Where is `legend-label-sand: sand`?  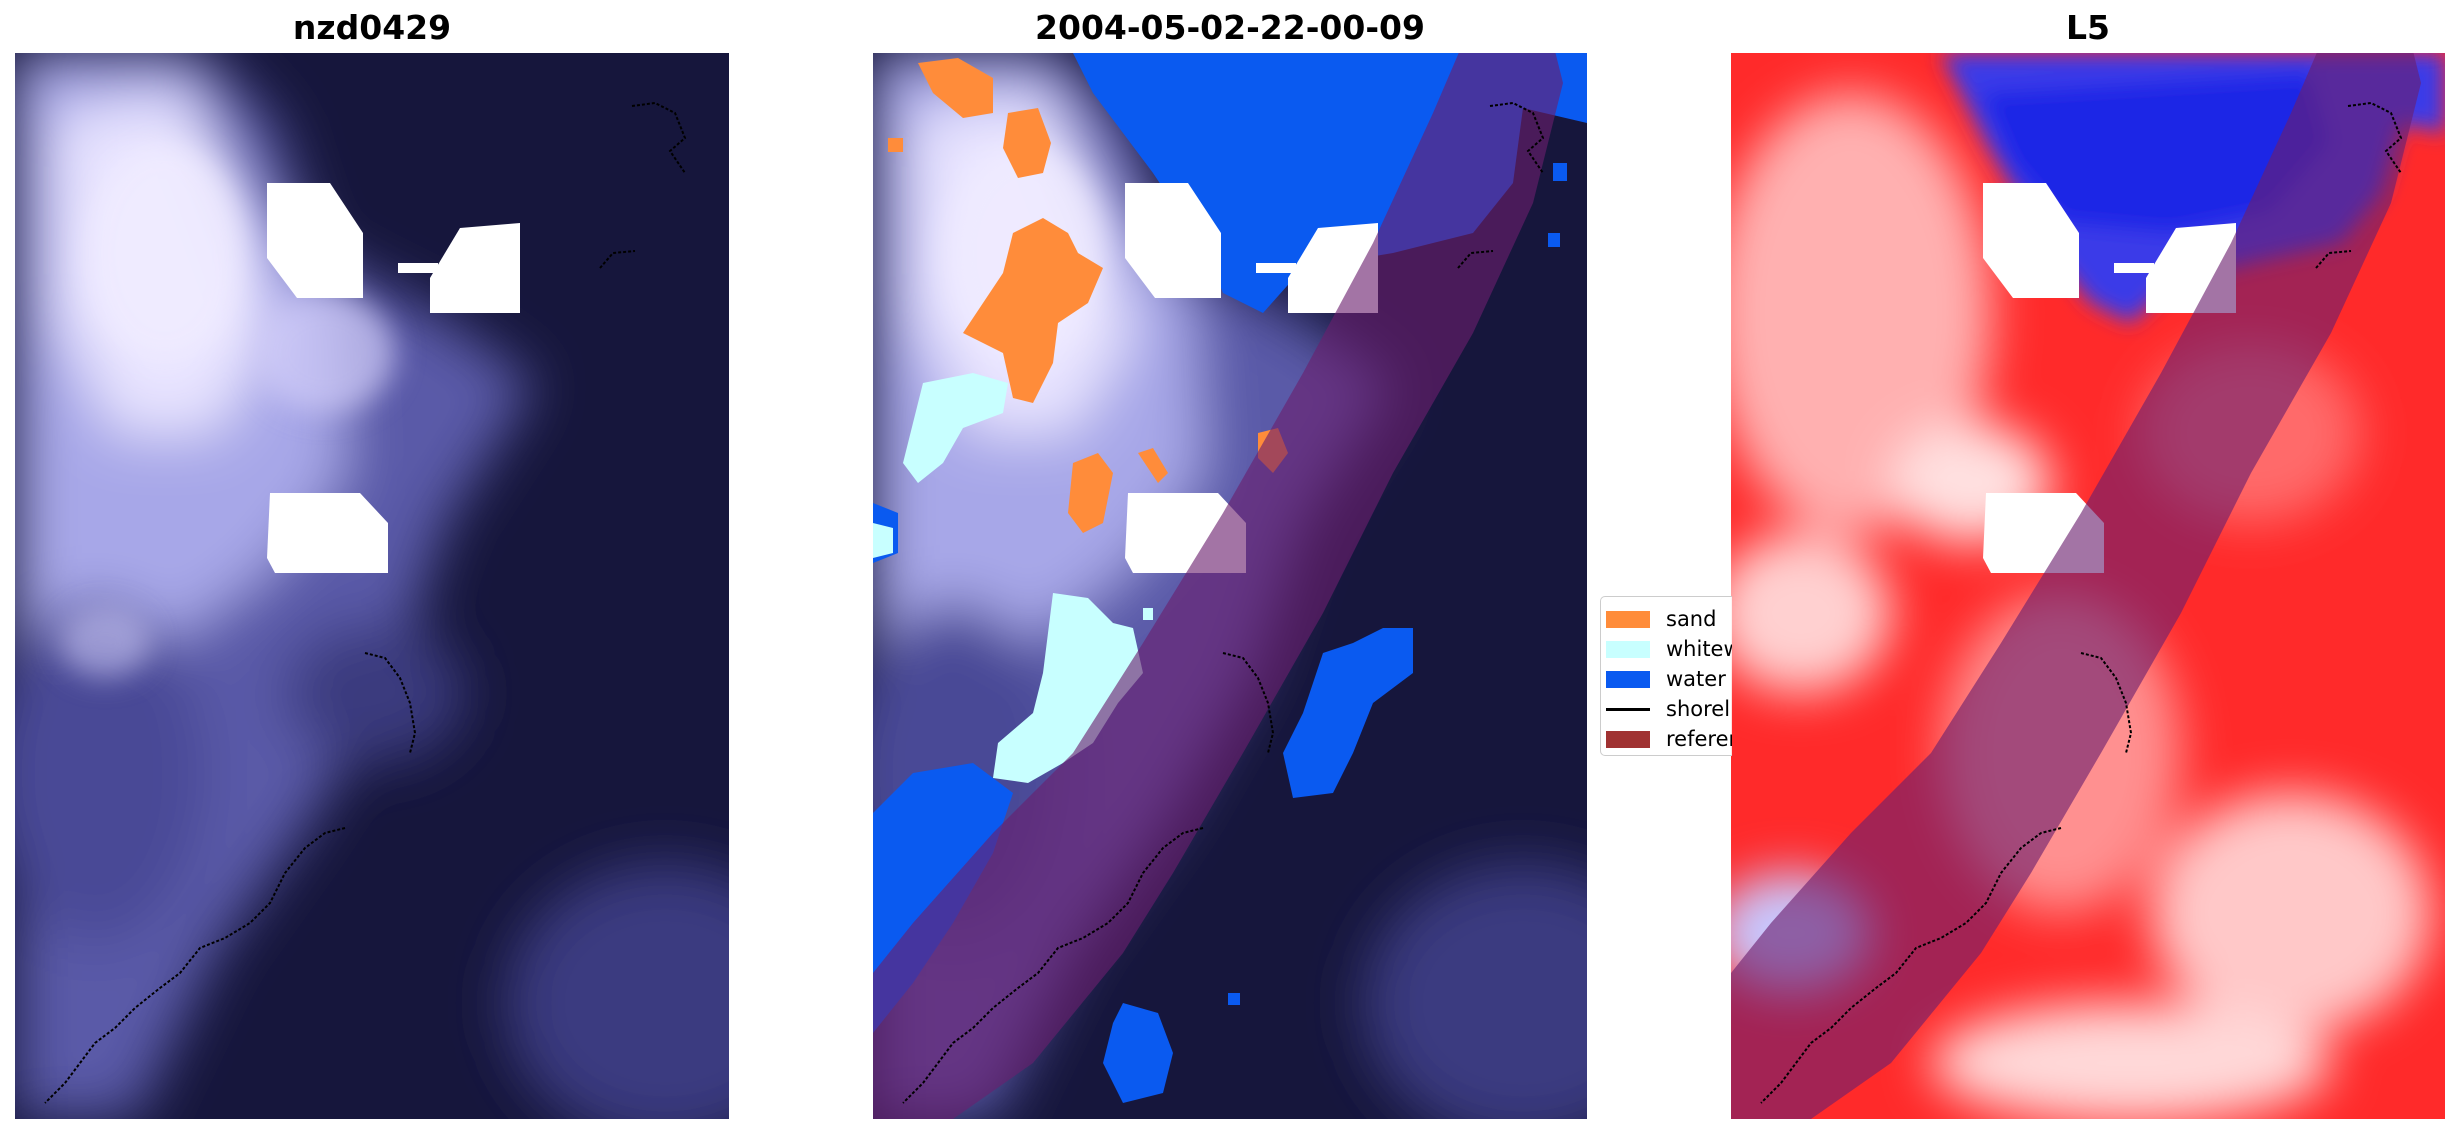
legend-label-sand: sand is located at coordinates (1691, 619).